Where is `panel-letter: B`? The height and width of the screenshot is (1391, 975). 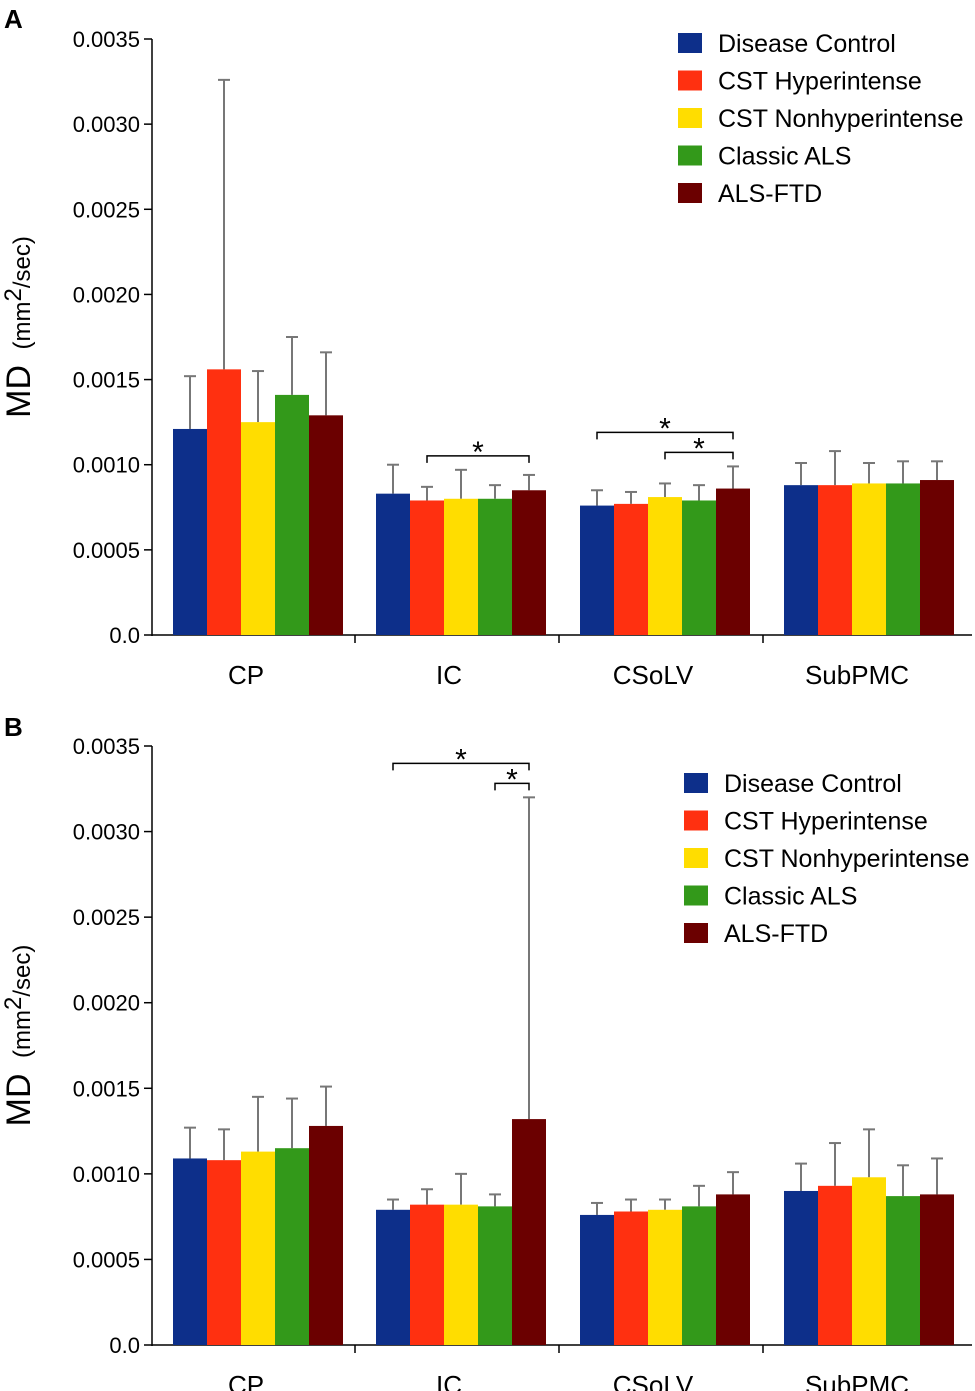 panel-letter: B is located at coordinates (13, 727).